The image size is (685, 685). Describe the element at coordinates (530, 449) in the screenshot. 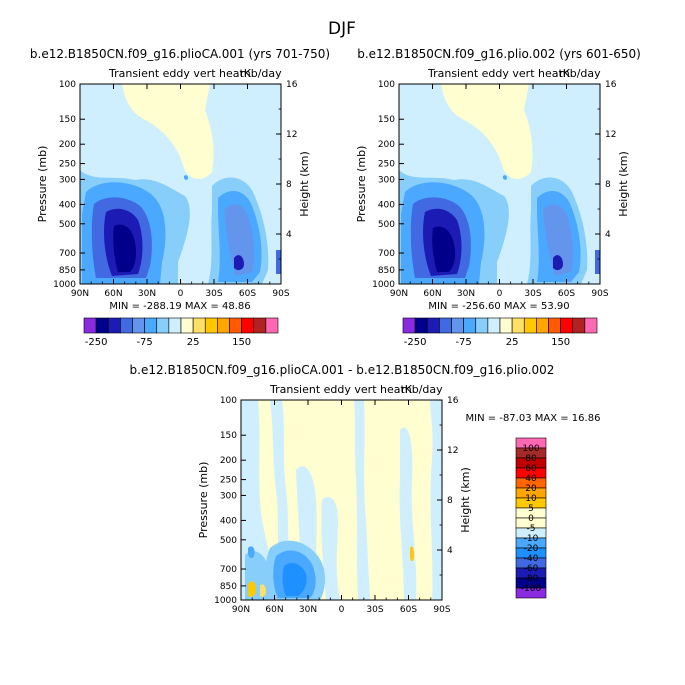

I see `colorbar-label: 100` at that location.